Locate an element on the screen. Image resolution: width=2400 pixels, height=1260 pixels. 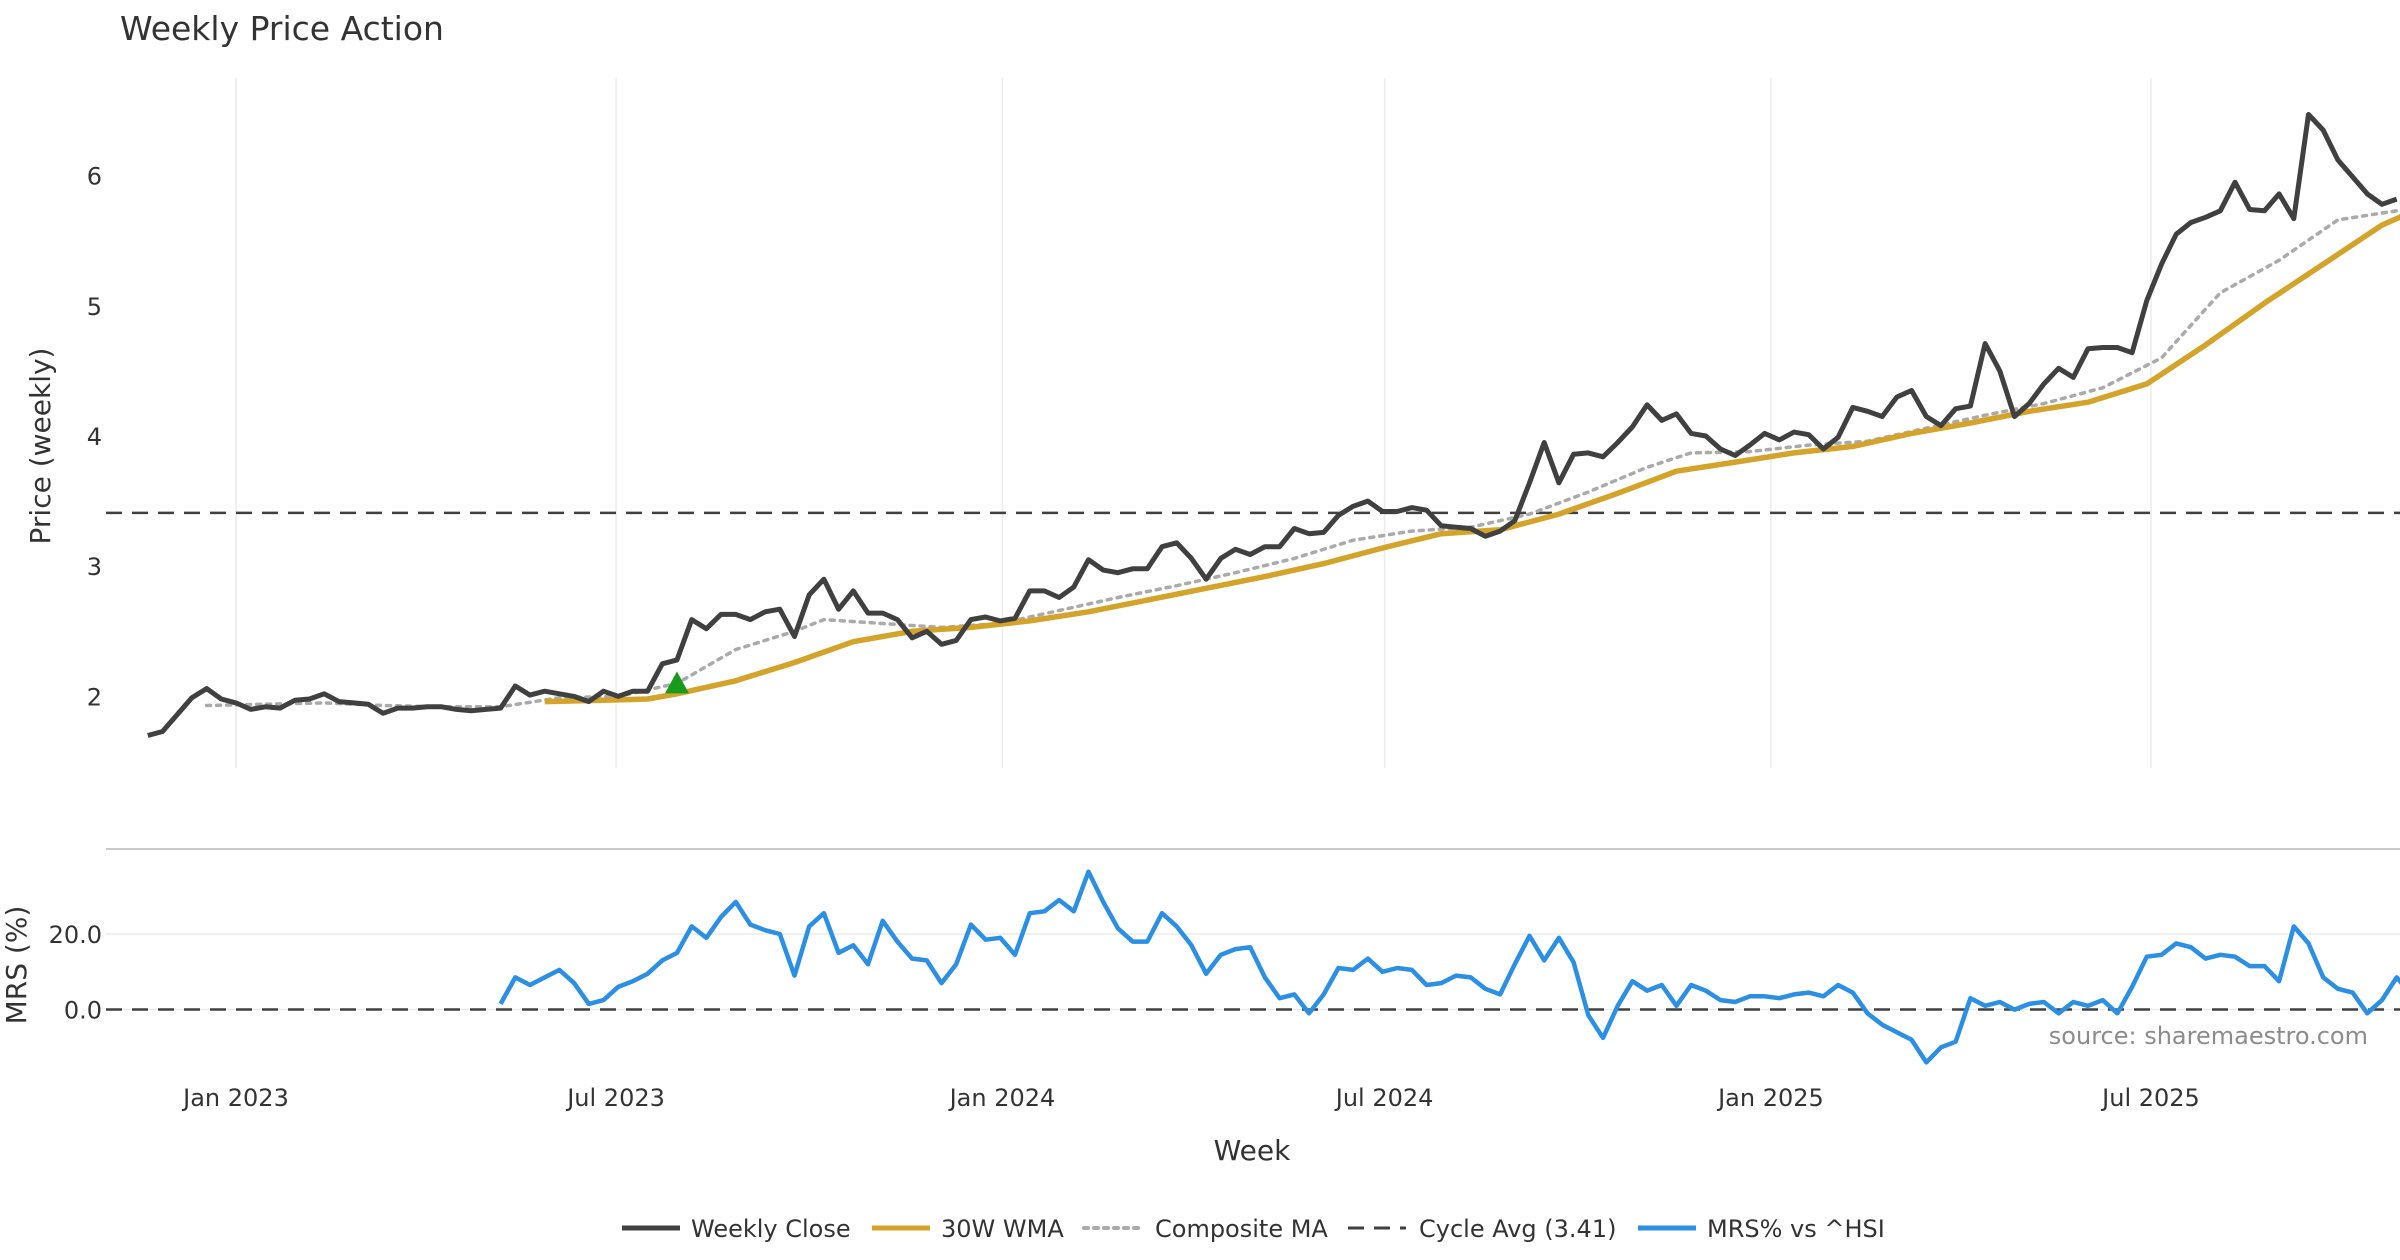
legend-label-mrs: MRS% vs ^HSI is located at coordinates (1796, 1229).